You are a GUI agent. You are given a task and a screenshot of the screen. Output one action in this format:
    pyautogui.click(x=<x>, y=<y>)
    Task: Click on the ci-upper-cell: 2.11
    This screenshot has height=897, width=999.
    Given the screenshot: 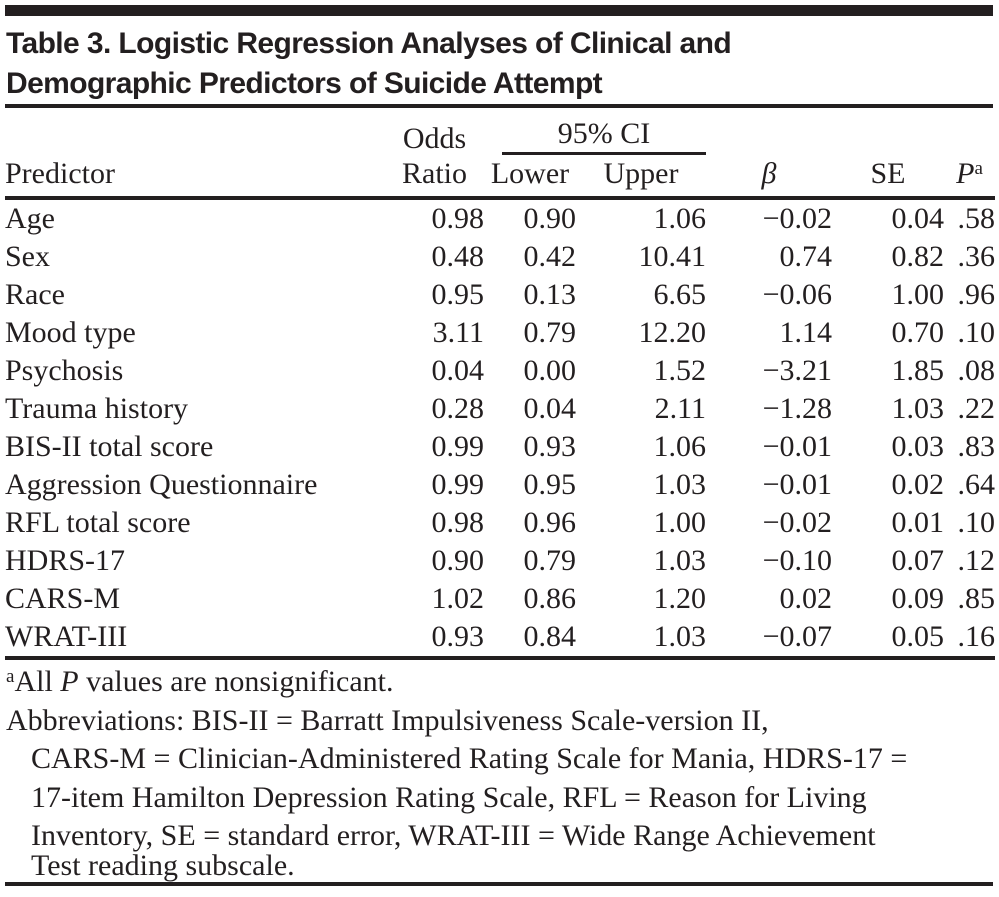 What is the action you would take?
    pyautogui.click(x=680, y=408)
    